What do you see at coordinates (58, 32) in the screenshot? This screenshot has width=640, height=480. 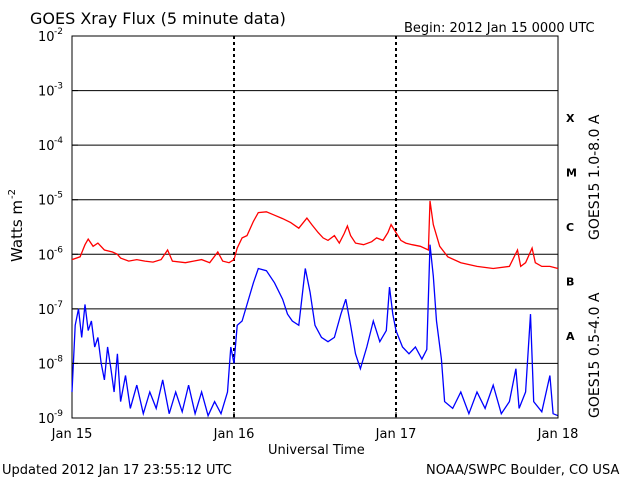 I see `y-tick-label-exp: -2` at bounding box center [58, 32].